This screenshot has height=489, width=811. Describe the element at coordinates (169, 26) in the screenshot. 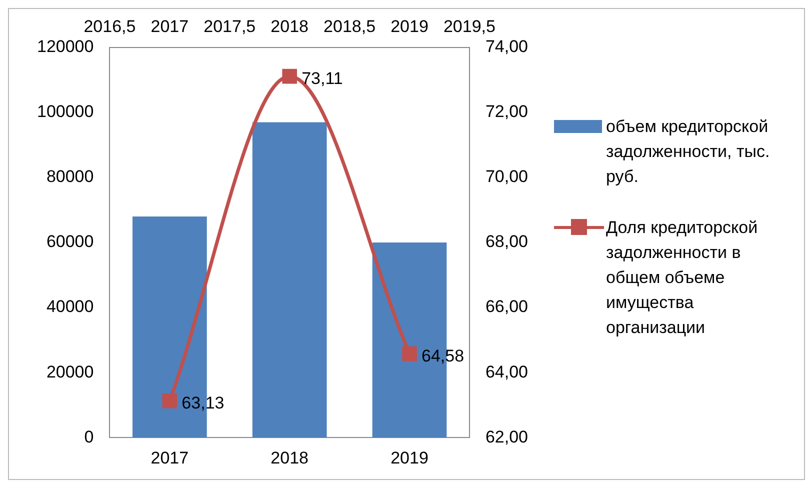

I see `x2-tick-label: 2017` at that location.